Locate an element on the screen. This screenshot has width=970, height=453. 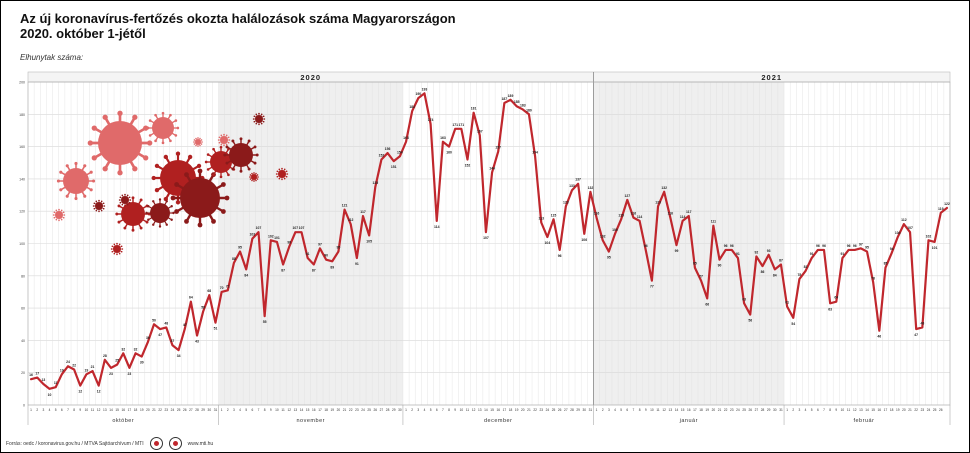
data-label: 34 is located at coordinates (179, 356).